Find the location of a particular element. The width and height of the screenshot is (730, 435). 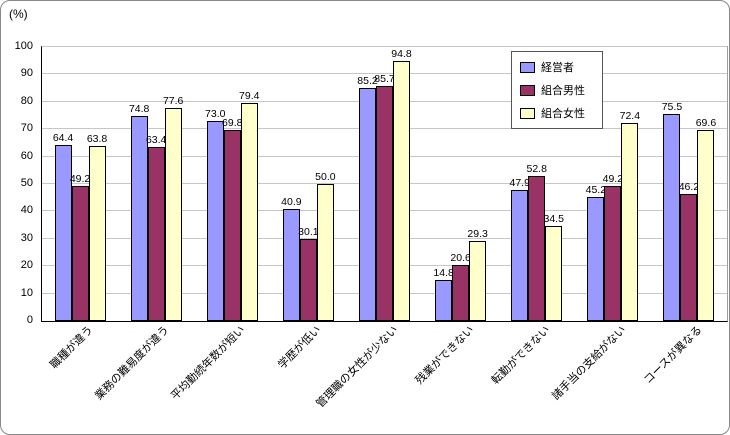

bar-value-label: 50.0 is located at coordinates (325, 177).